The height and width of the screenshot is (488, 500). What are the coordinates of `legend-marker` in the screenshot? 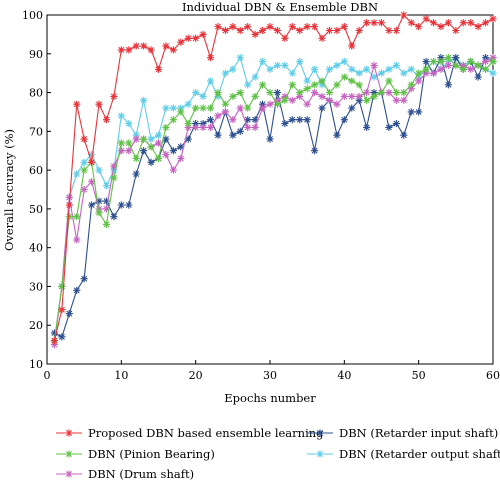 It's located at (320, 454).